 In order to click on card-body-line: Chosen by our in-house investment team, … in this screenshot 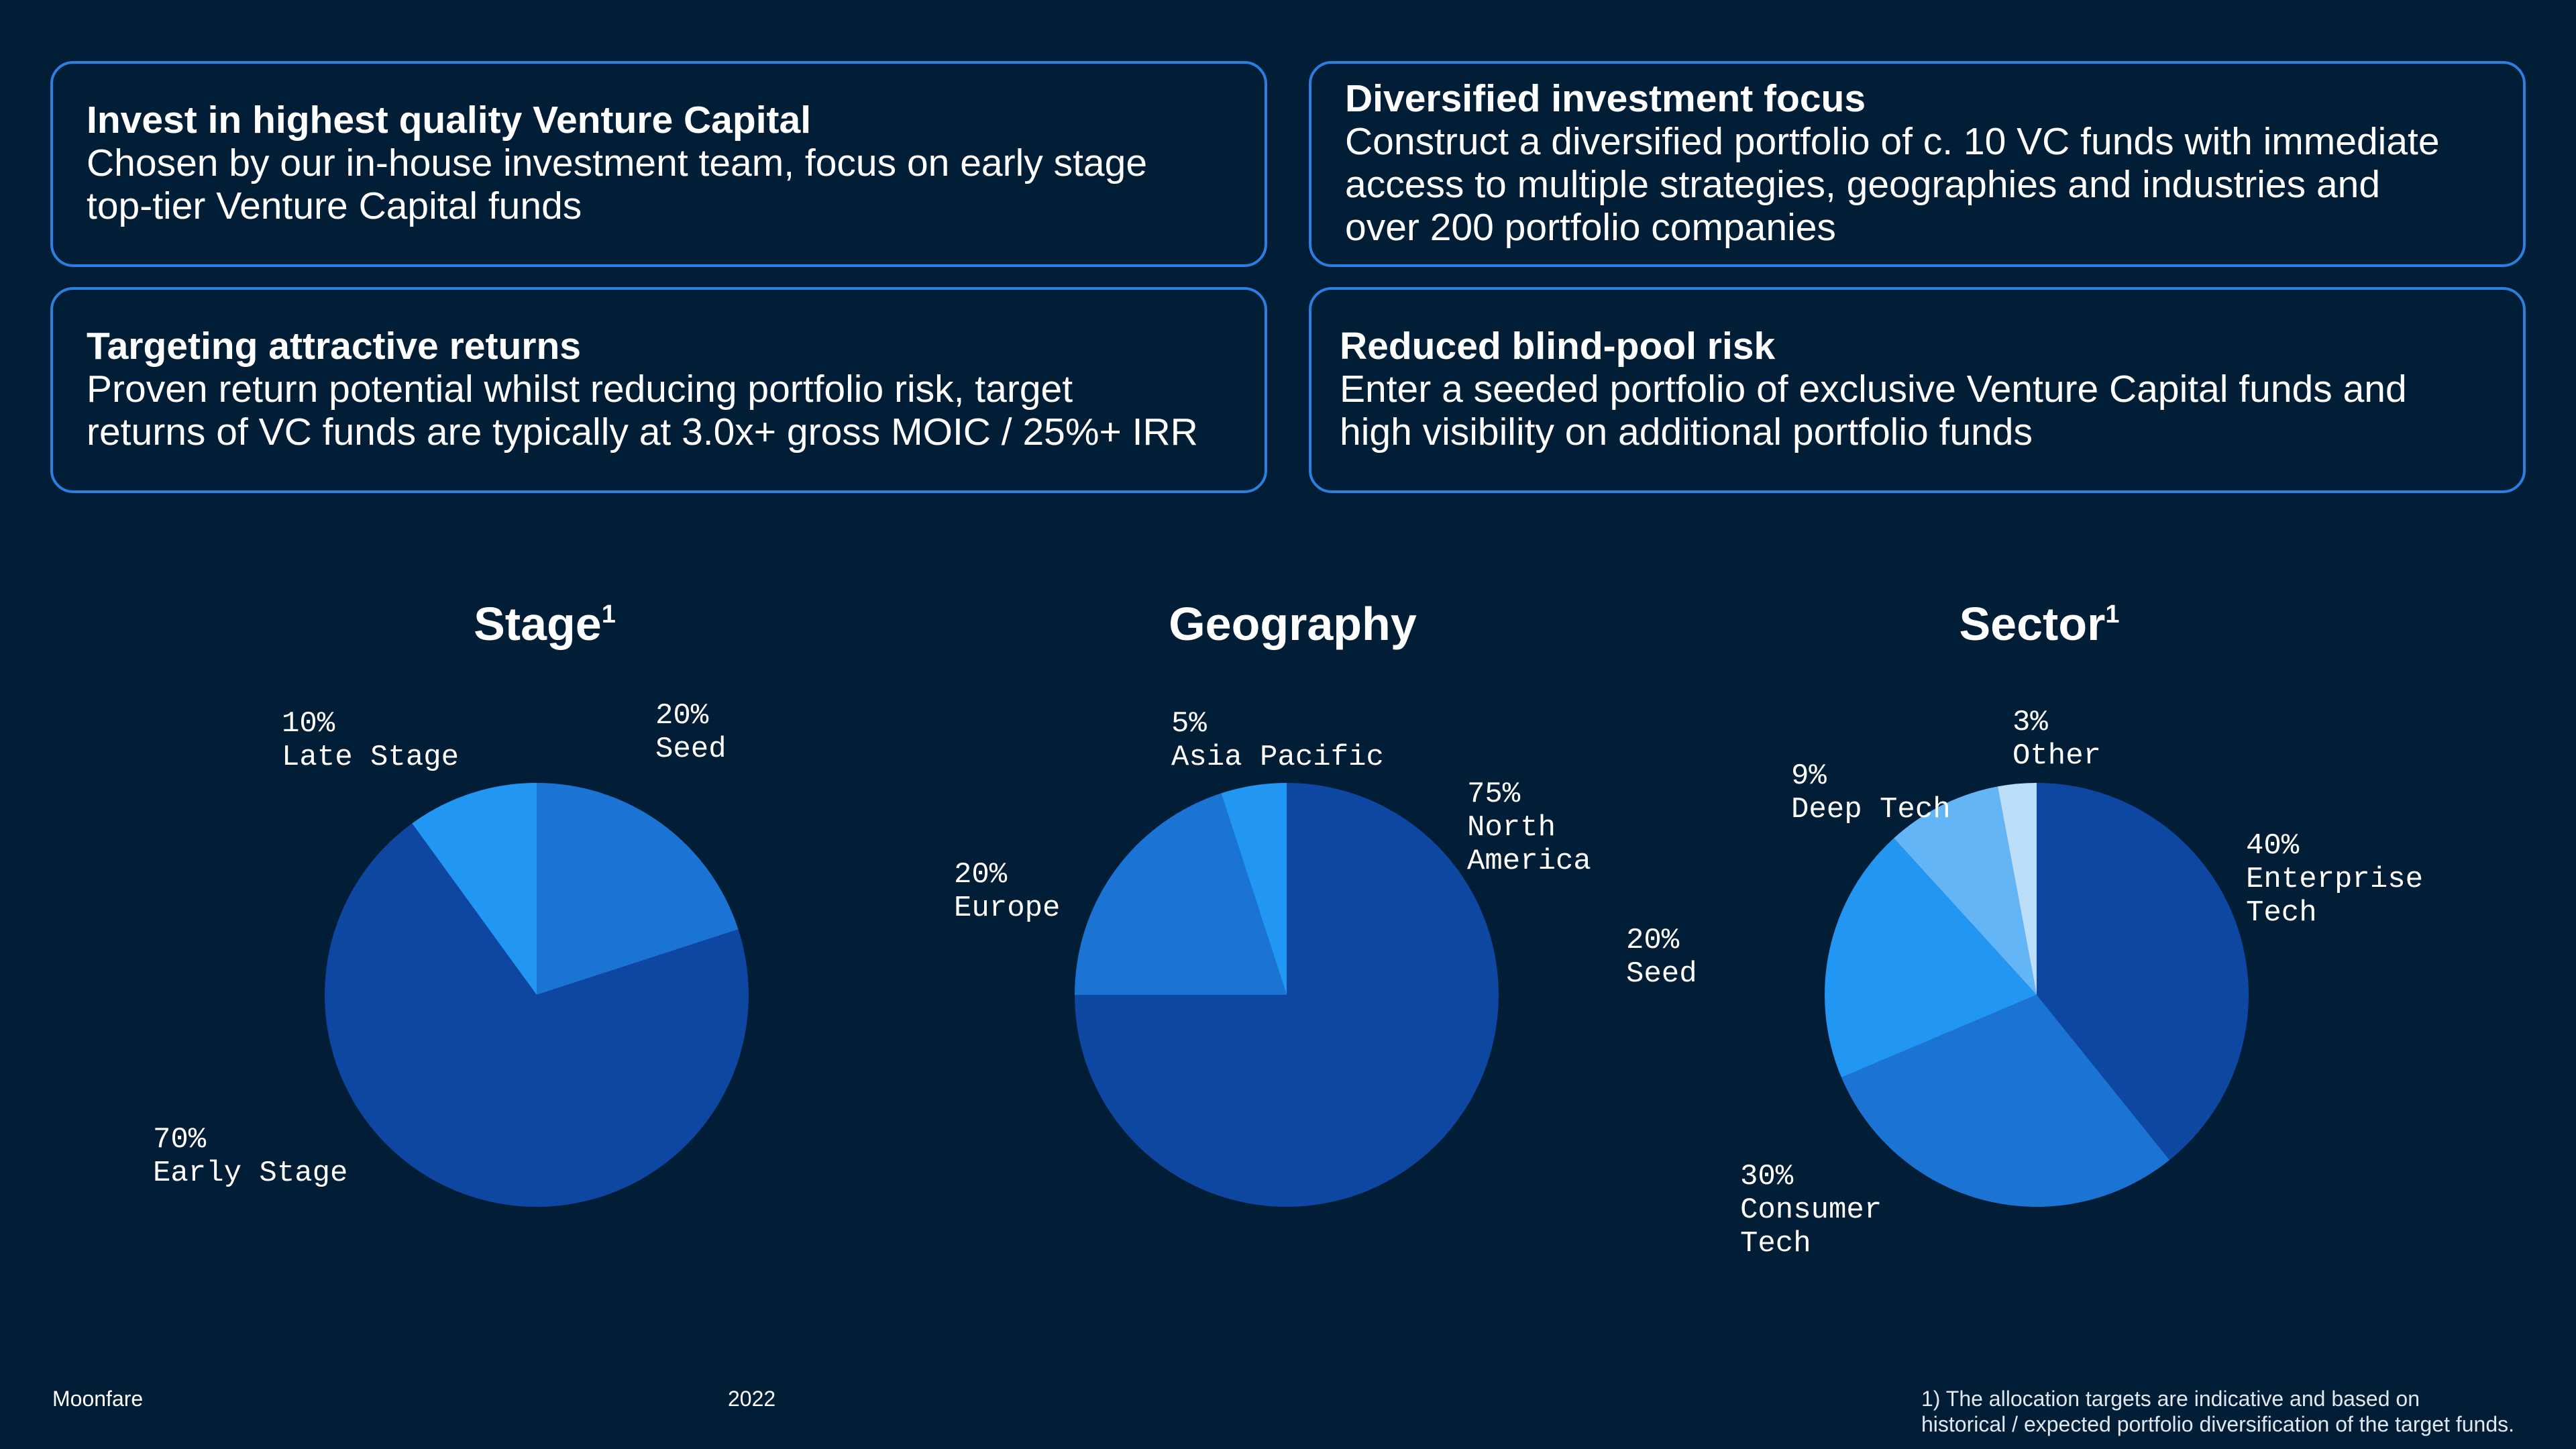, I will do `click(617, 163)`.